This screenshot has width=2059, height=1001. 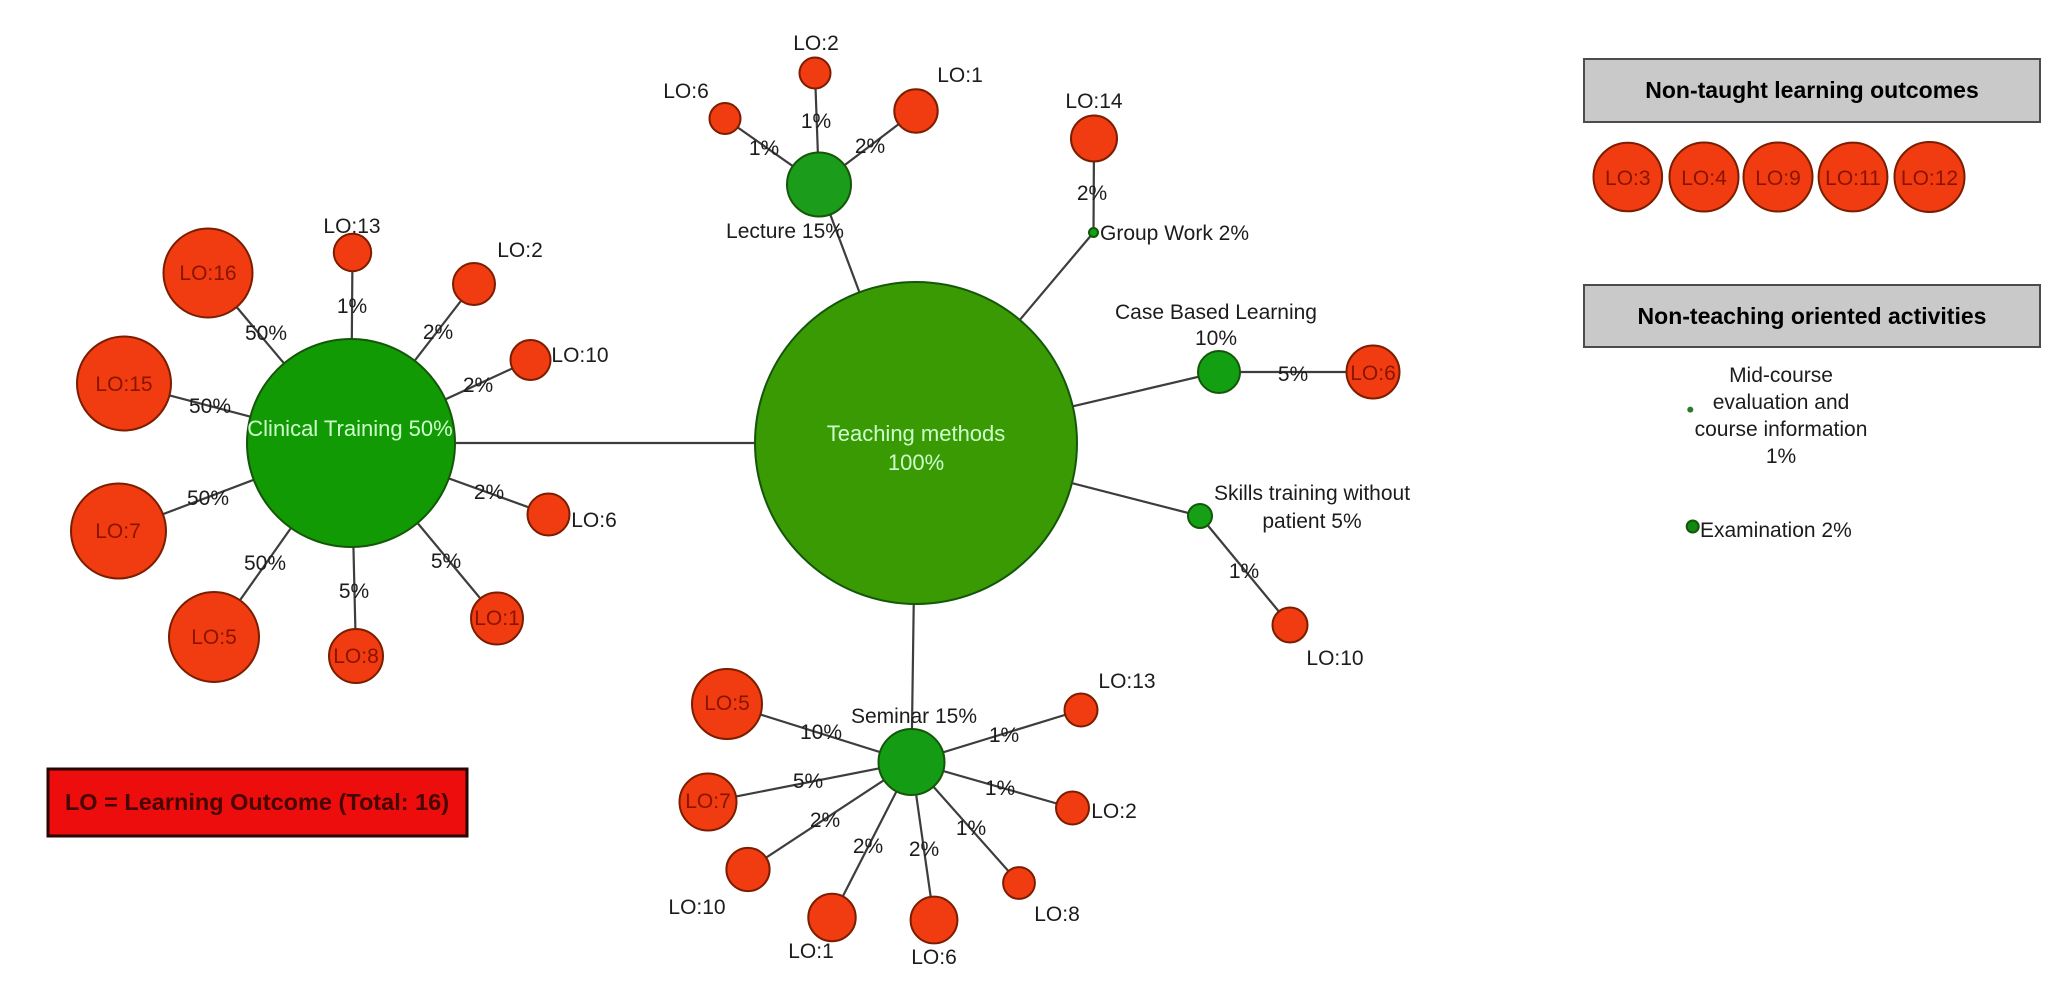 I want to click on svg-text: Case Based Learning, so click(x=1216, y=312).